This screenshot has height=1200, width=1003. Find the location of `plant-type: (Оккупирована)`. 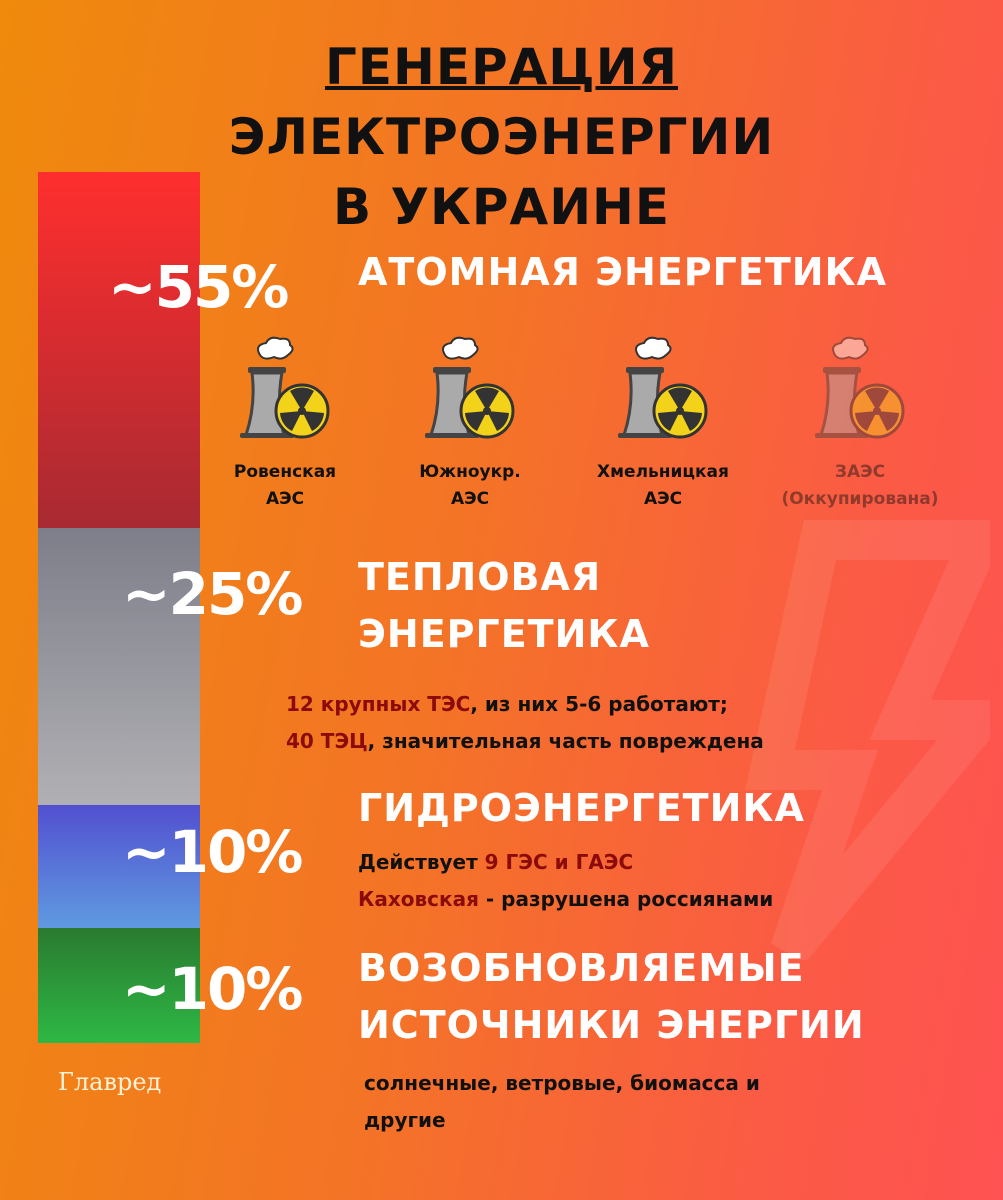

plant-type: (Оккупирована) is located at coordinates (860, 499).